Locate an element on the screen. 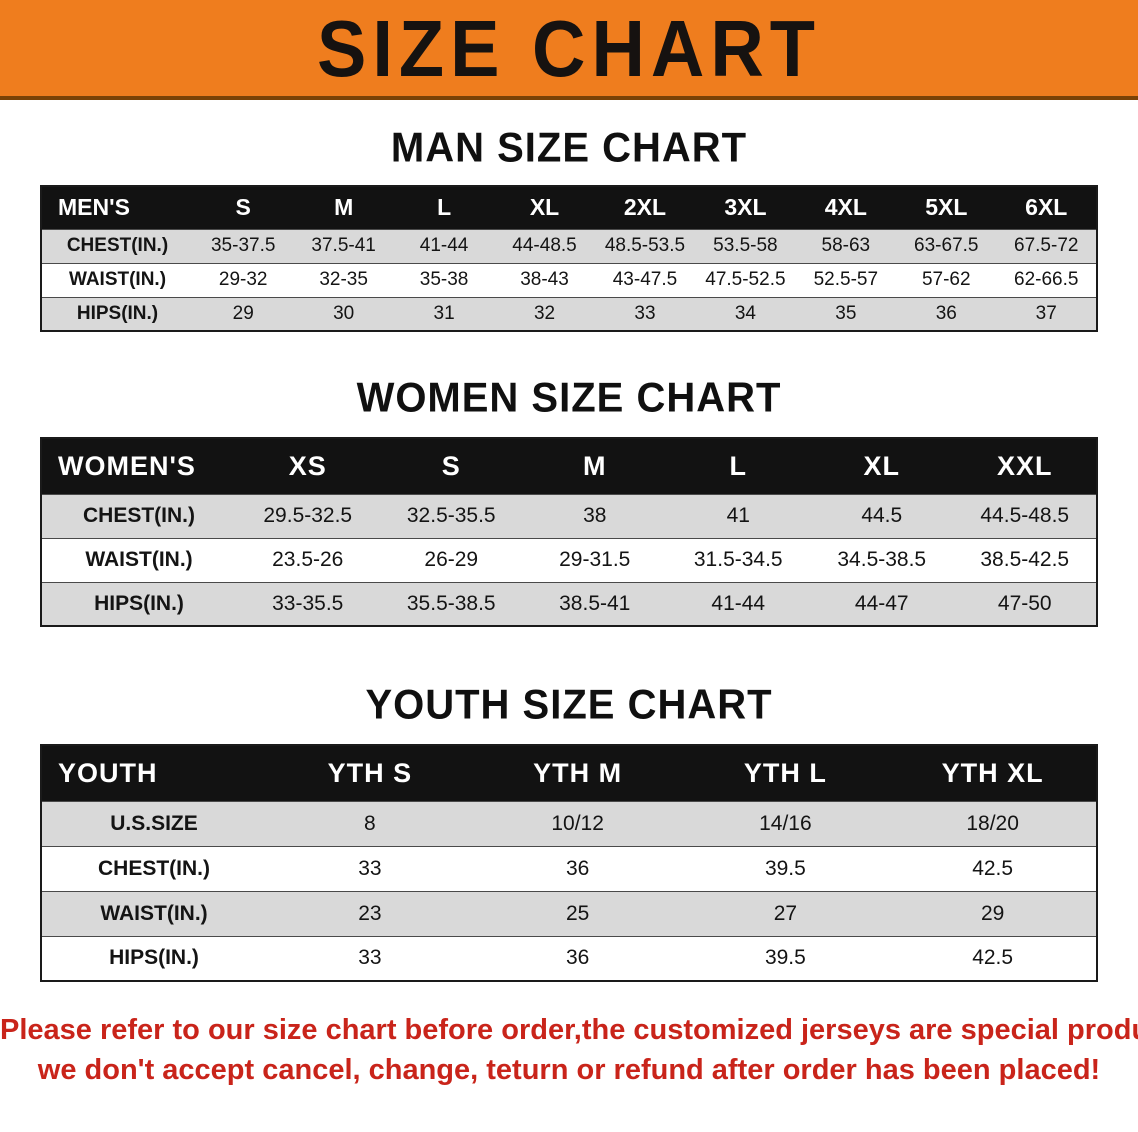  table-header-row: MEN'S S M L XL 2XL 3XL 4XL 5XL 6XL is located at coordinates (569, 207).